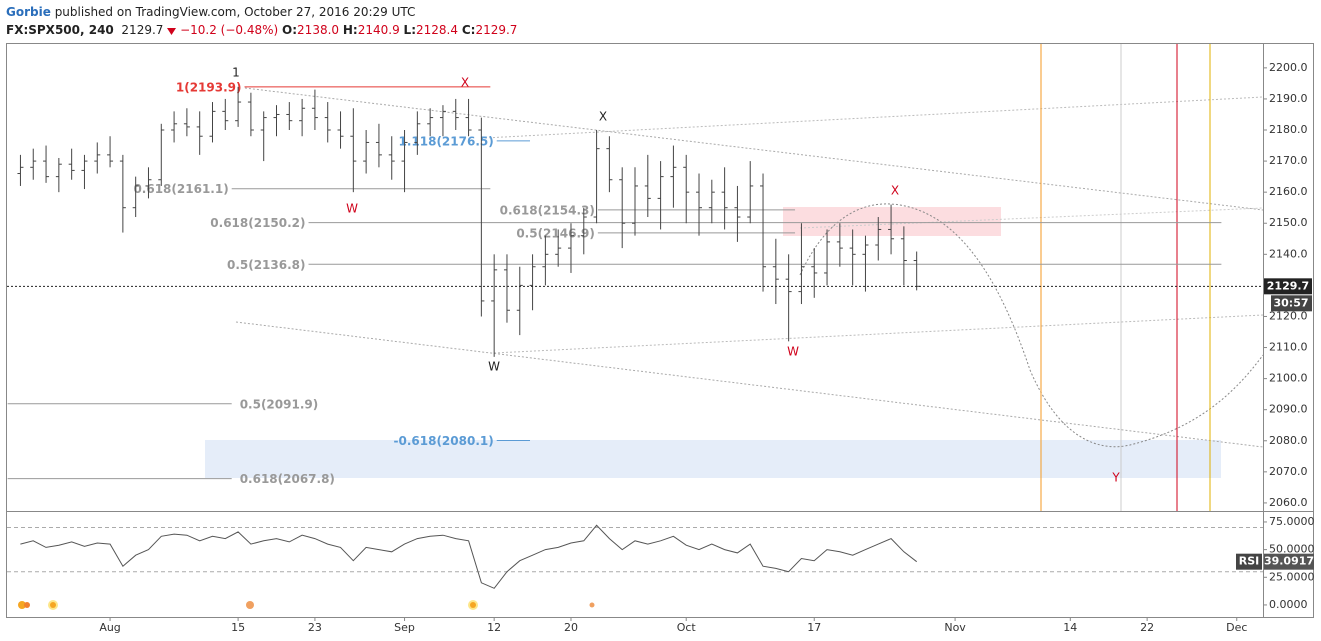 This screenshot has height=641, width=1321. I want to click on y-tick-label: 2090.0, so click(1288, 409).